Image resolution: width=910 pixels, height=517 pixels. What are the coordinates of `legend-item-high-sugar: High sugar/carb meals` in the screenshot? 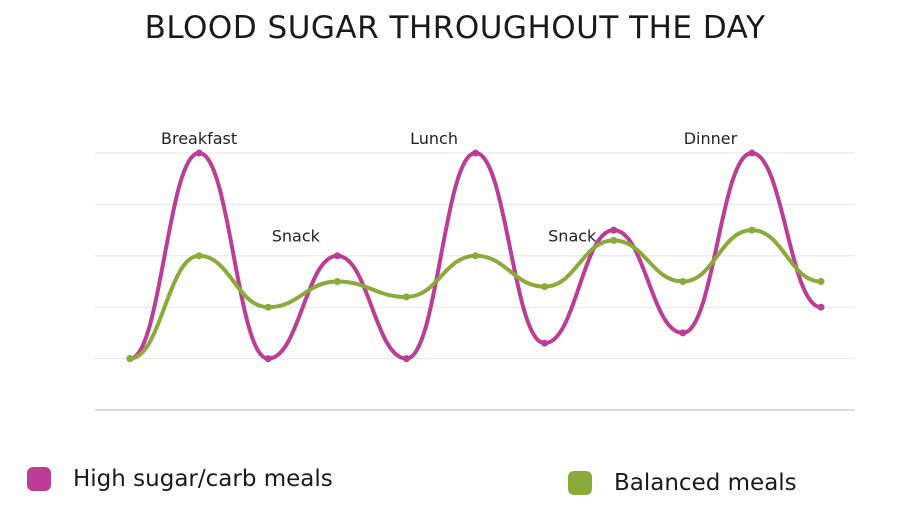 It's located at (180, 479).